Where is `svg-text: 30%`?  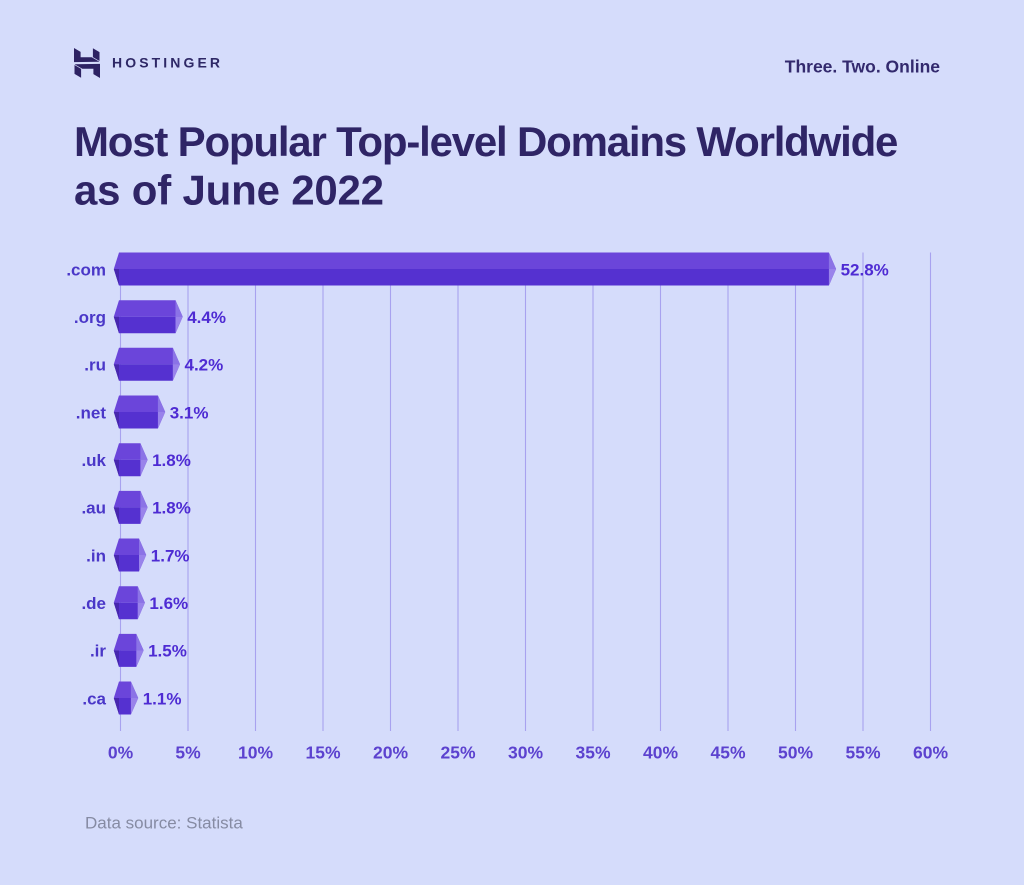
svg-text: 30% is located at coordinates (525, 753).